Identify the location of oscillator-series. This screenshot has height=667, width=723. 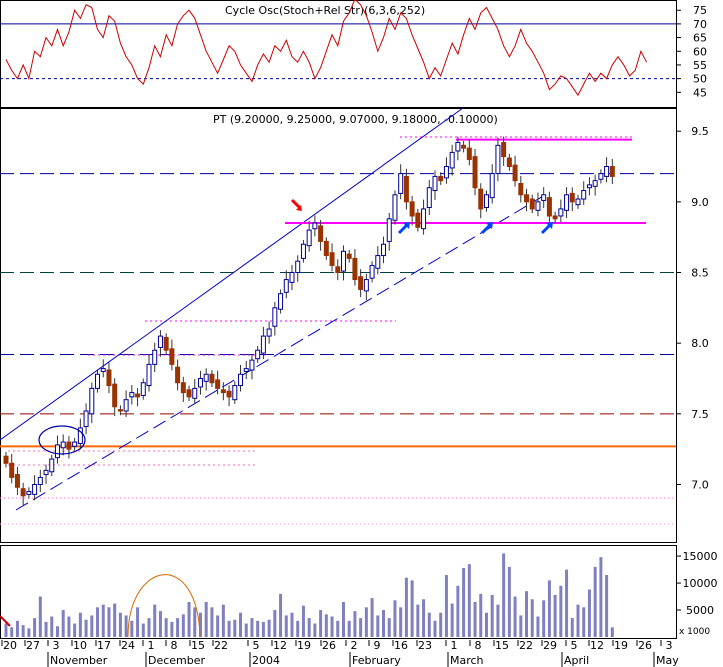
(326, 48).